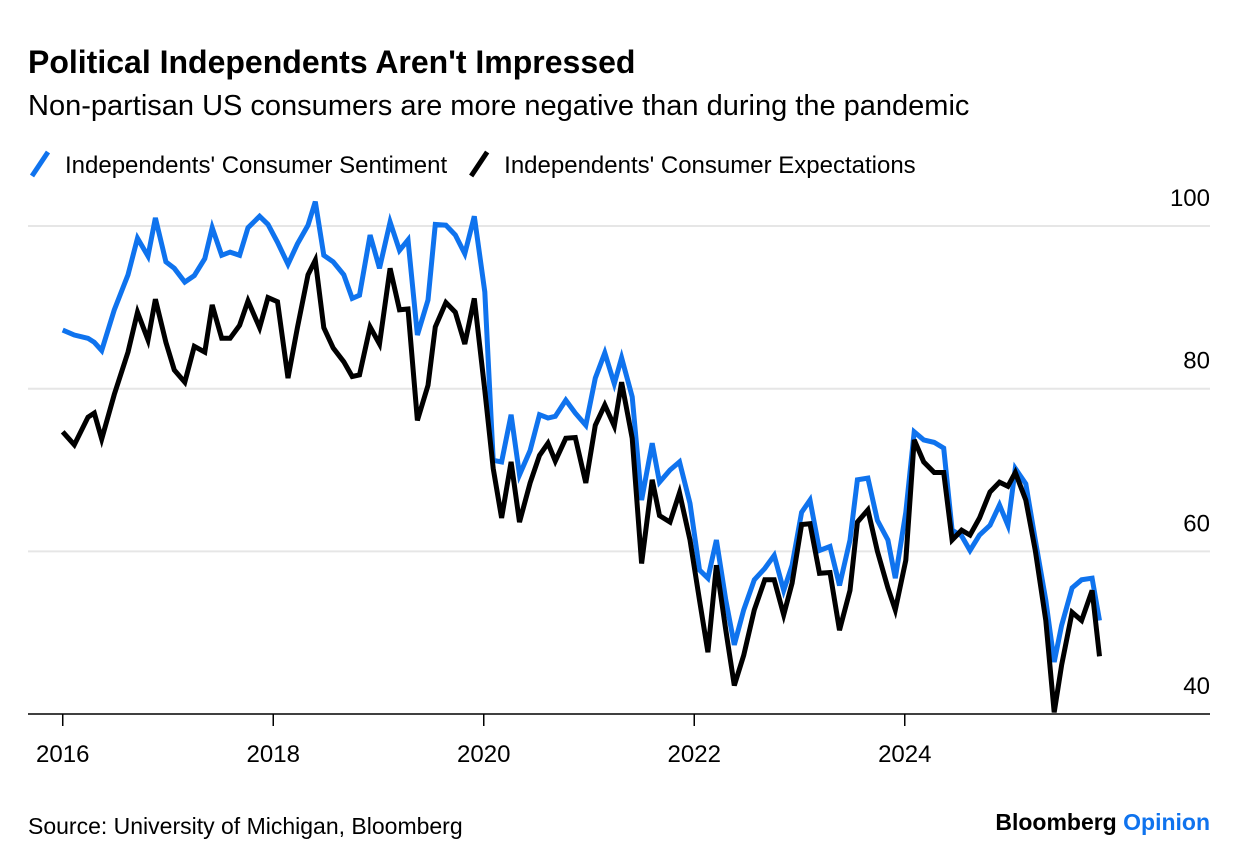  I want to click on brand-name: Bloomberg, so click(1055, 822).